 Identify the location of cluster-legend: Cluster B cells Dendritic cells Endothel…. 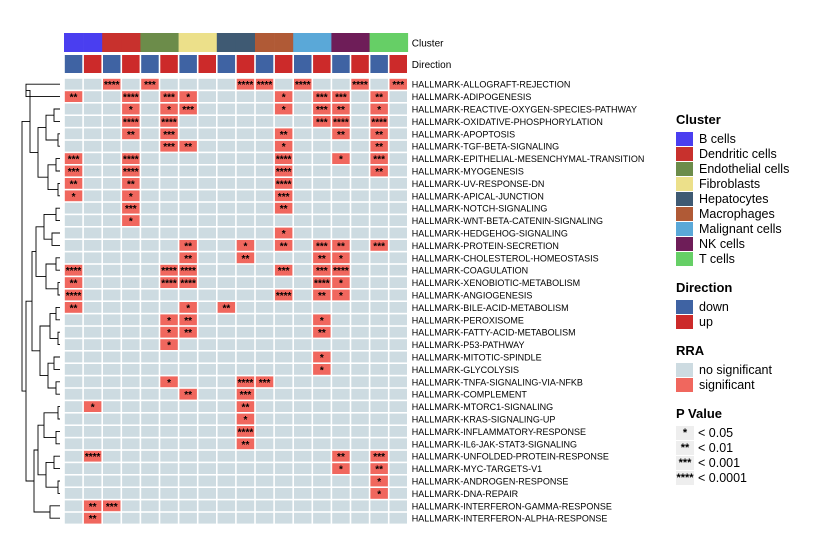
(751, 189).